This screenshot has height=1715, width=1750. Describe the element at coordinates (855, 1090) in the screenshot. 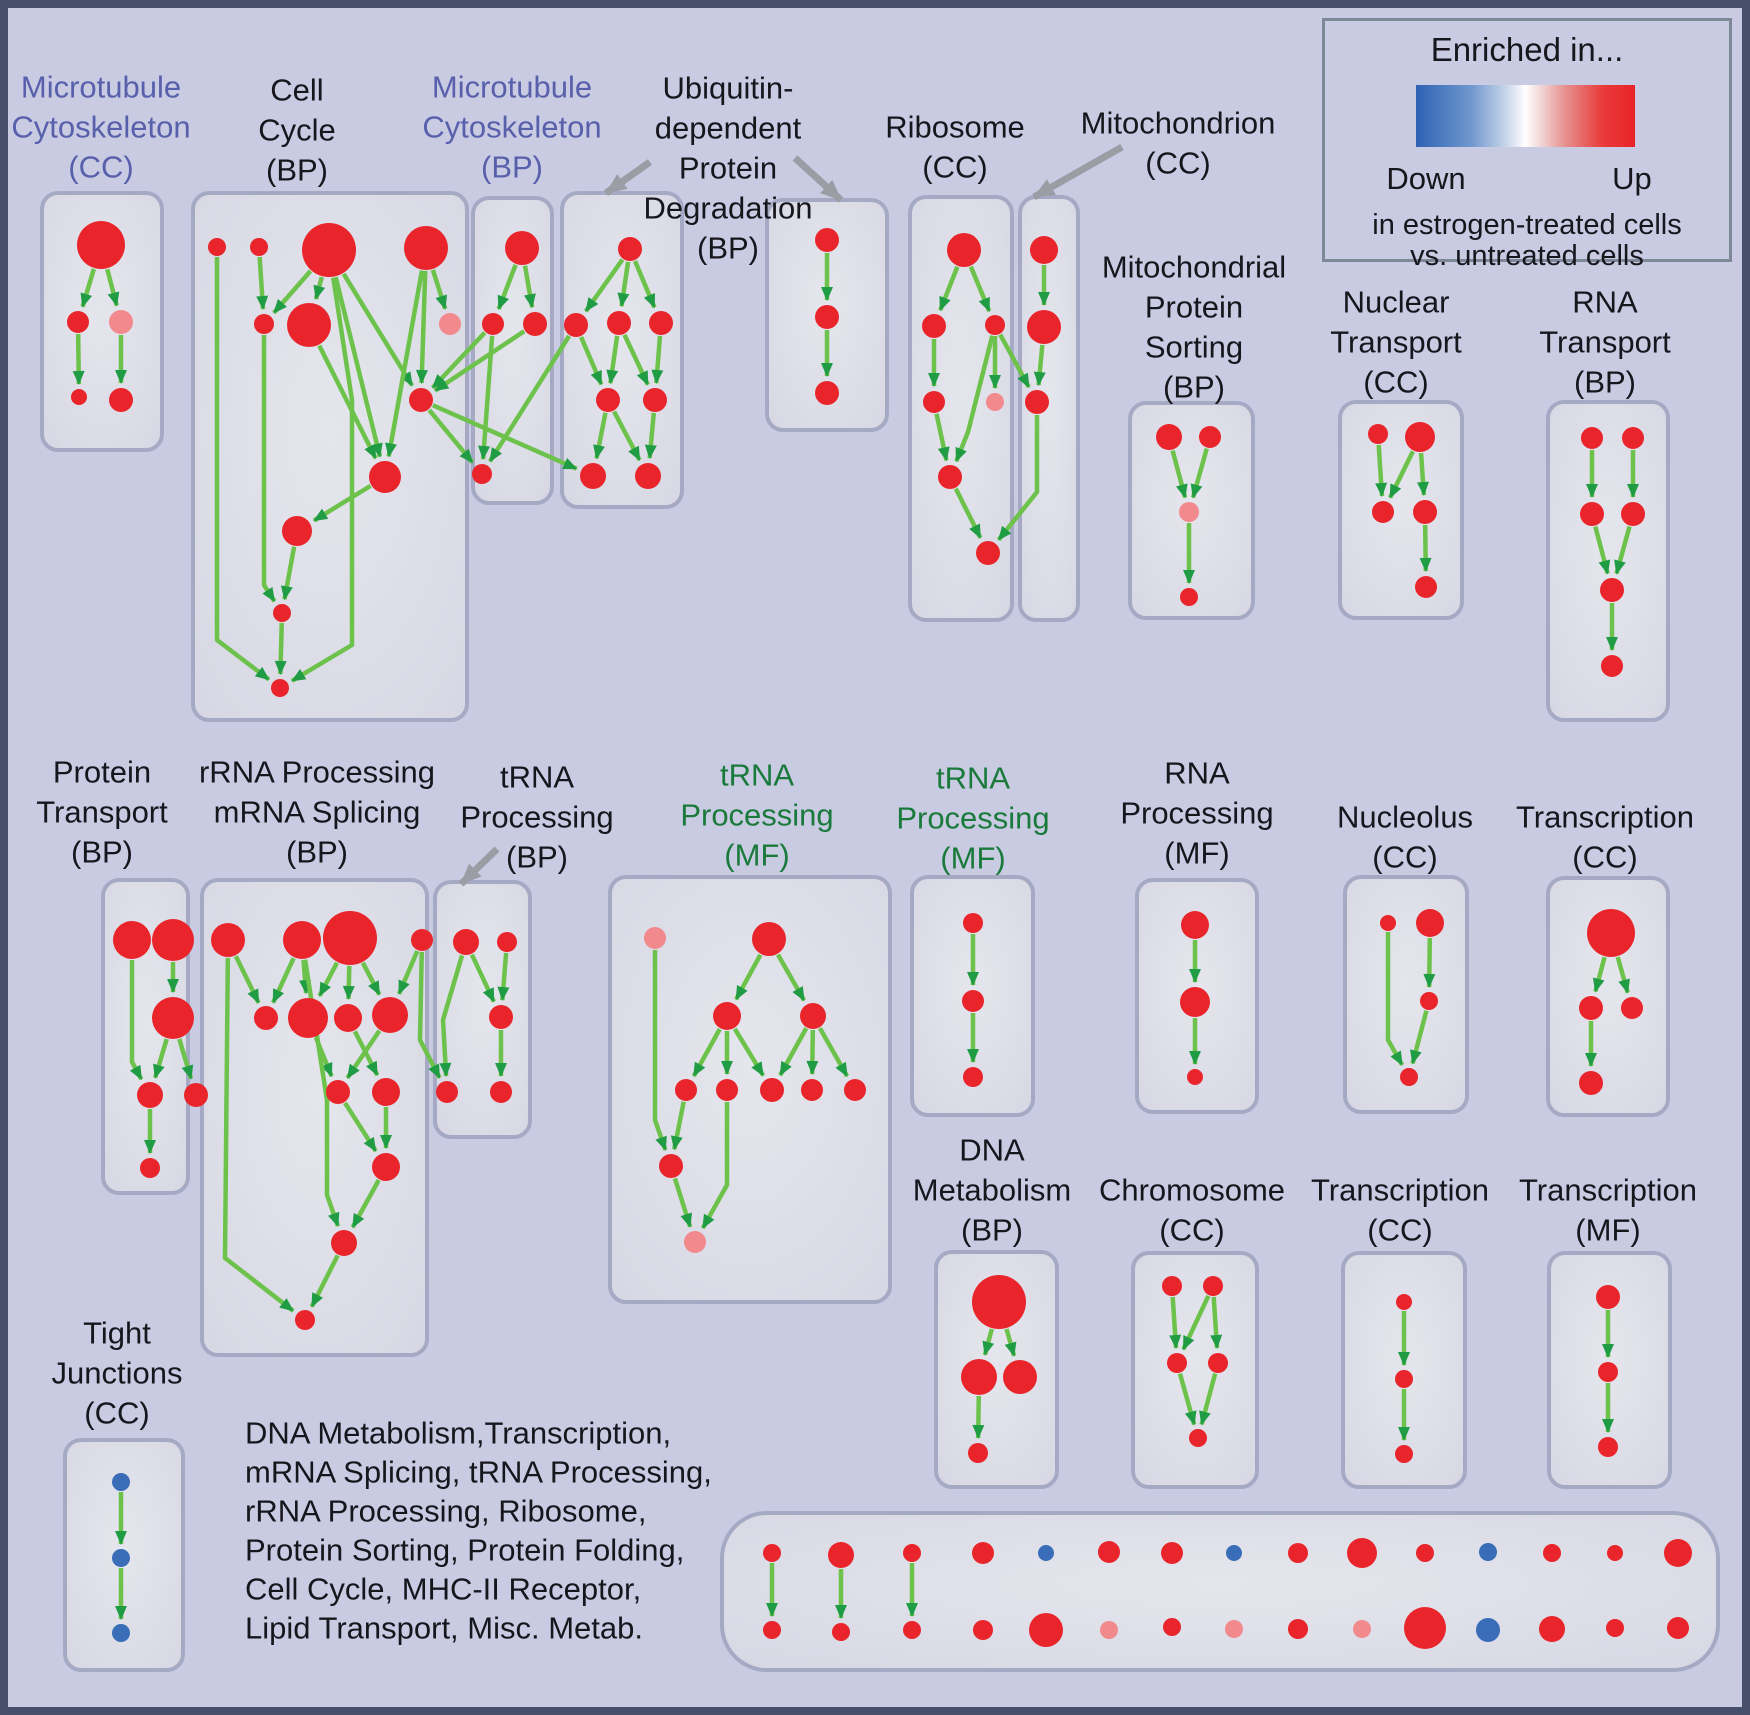

I see `node-w9` at that location.